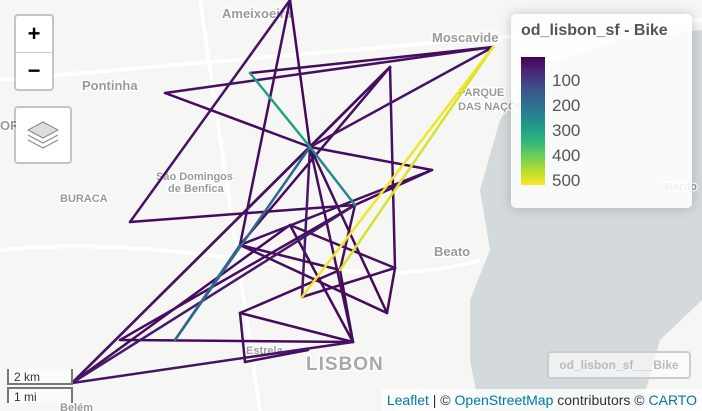 The width and height of the screenshot is (702, 411). Describe the element at coordinates (110, 85) in the screenshot. I see `place-label: Pontinha` at that location.